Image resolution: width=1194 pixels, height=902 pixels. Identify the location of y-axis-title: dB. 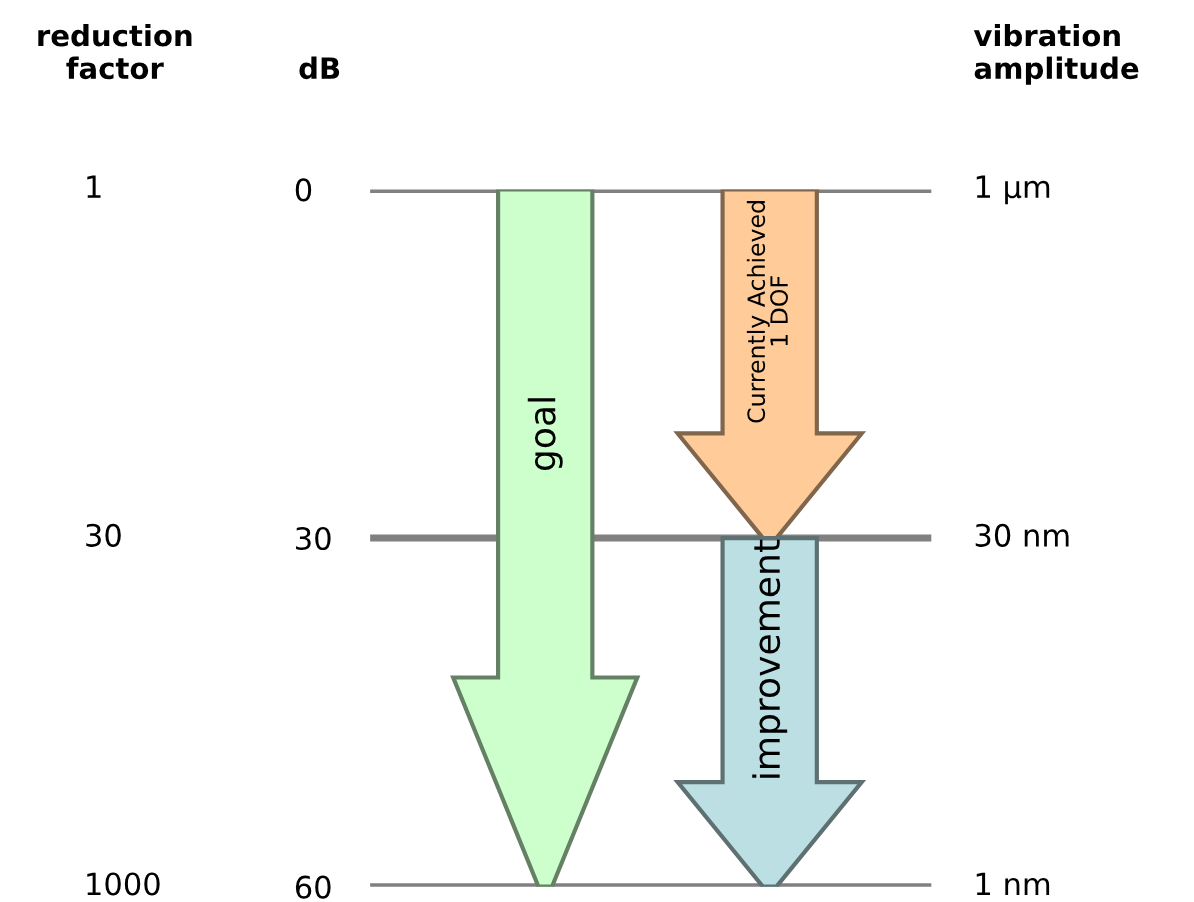
(319, 68).